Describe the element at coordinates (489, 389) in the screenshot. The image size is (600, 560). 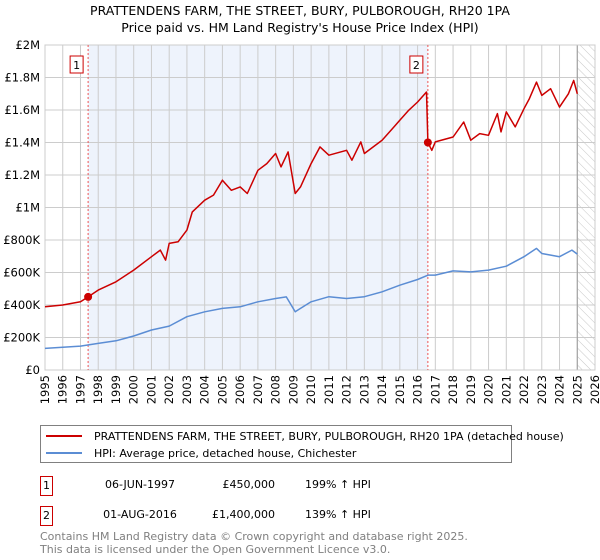
I see `x-tick-label: 2020` at that location.